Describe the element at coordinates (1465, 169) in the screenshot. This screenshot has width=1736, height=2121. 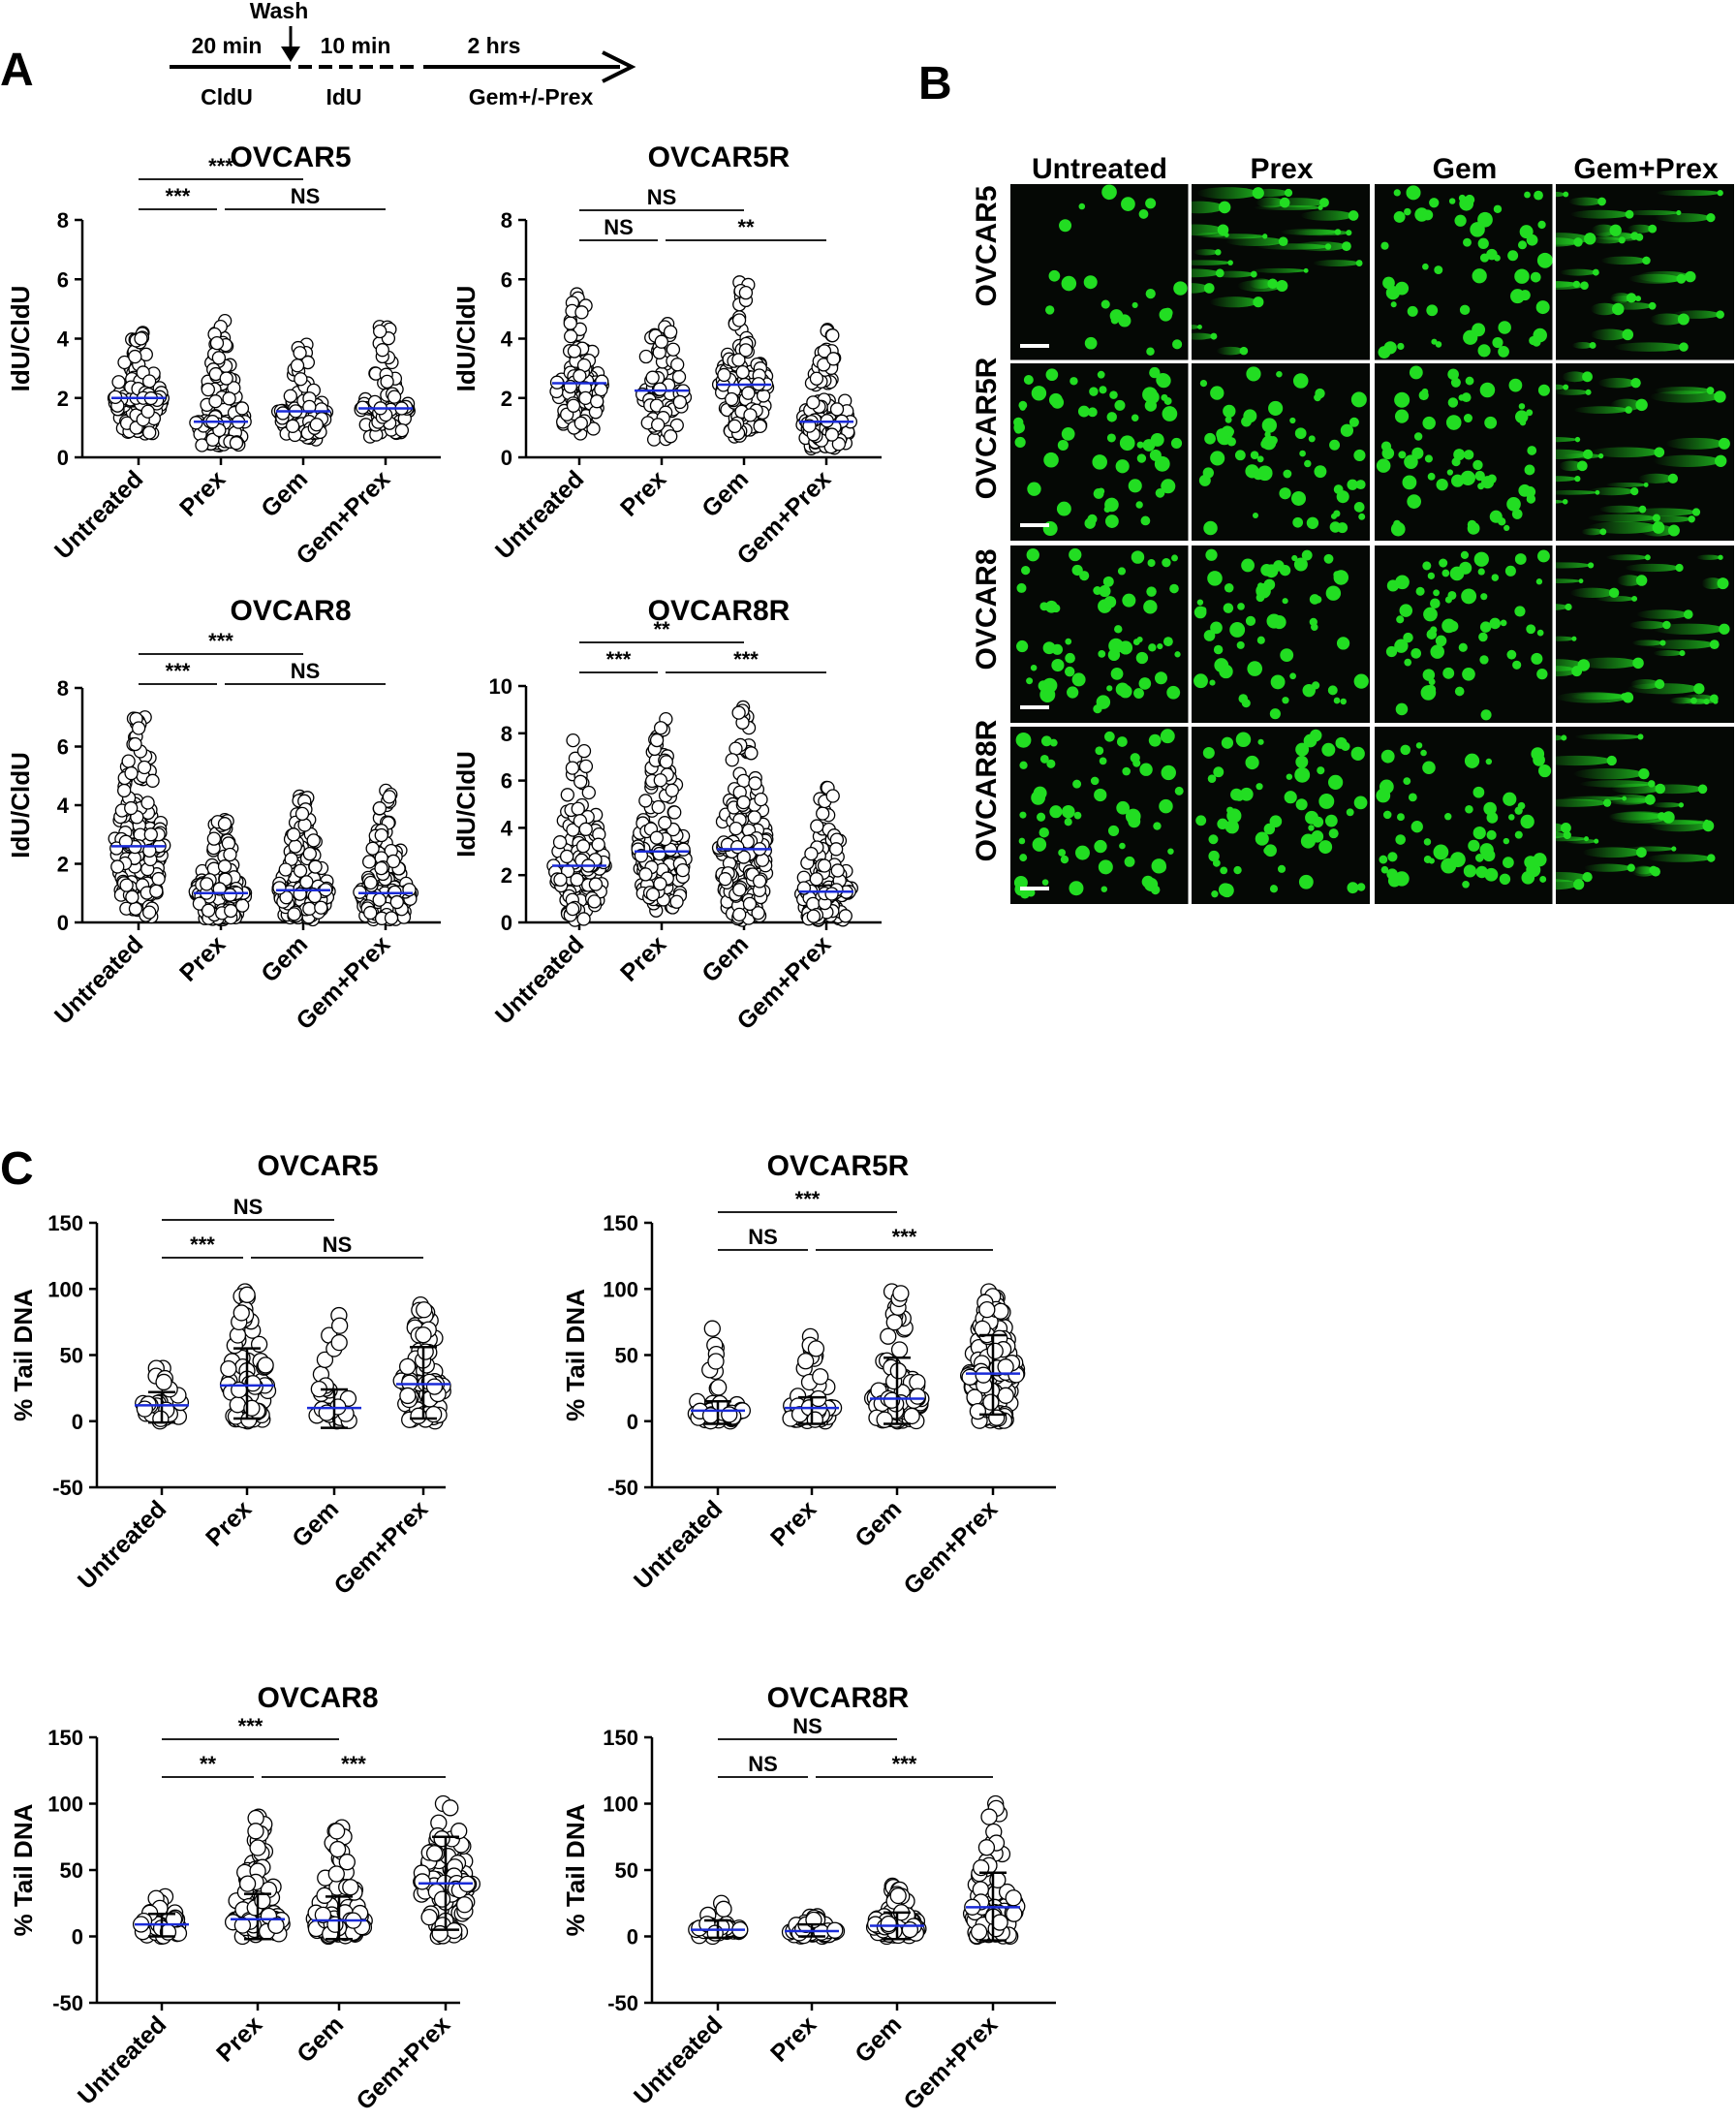
I see `micro-col-gem: Gem` at that location.